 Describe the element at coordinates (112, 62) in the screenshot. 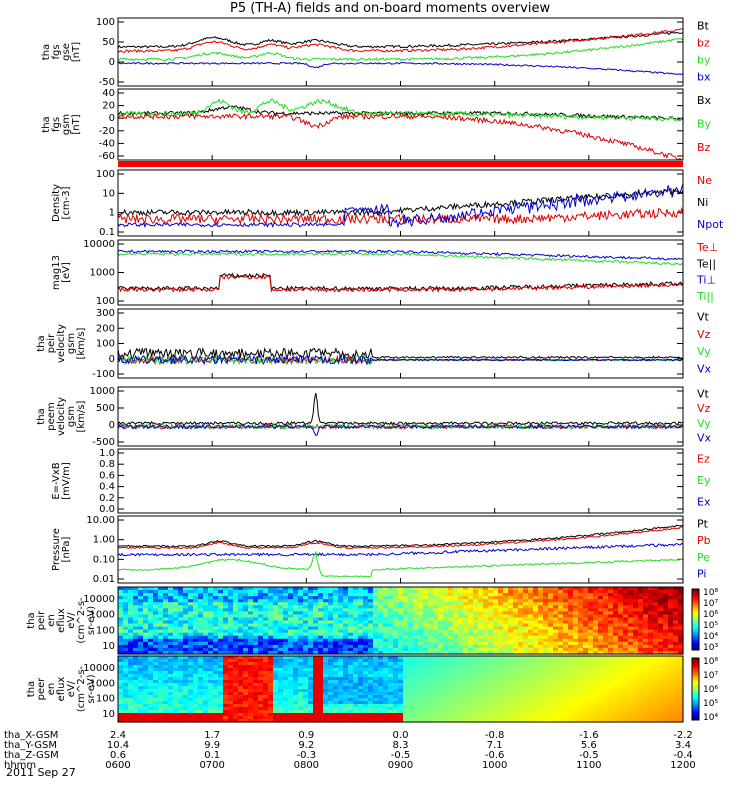

I see `ytick-label: 0` at that location.